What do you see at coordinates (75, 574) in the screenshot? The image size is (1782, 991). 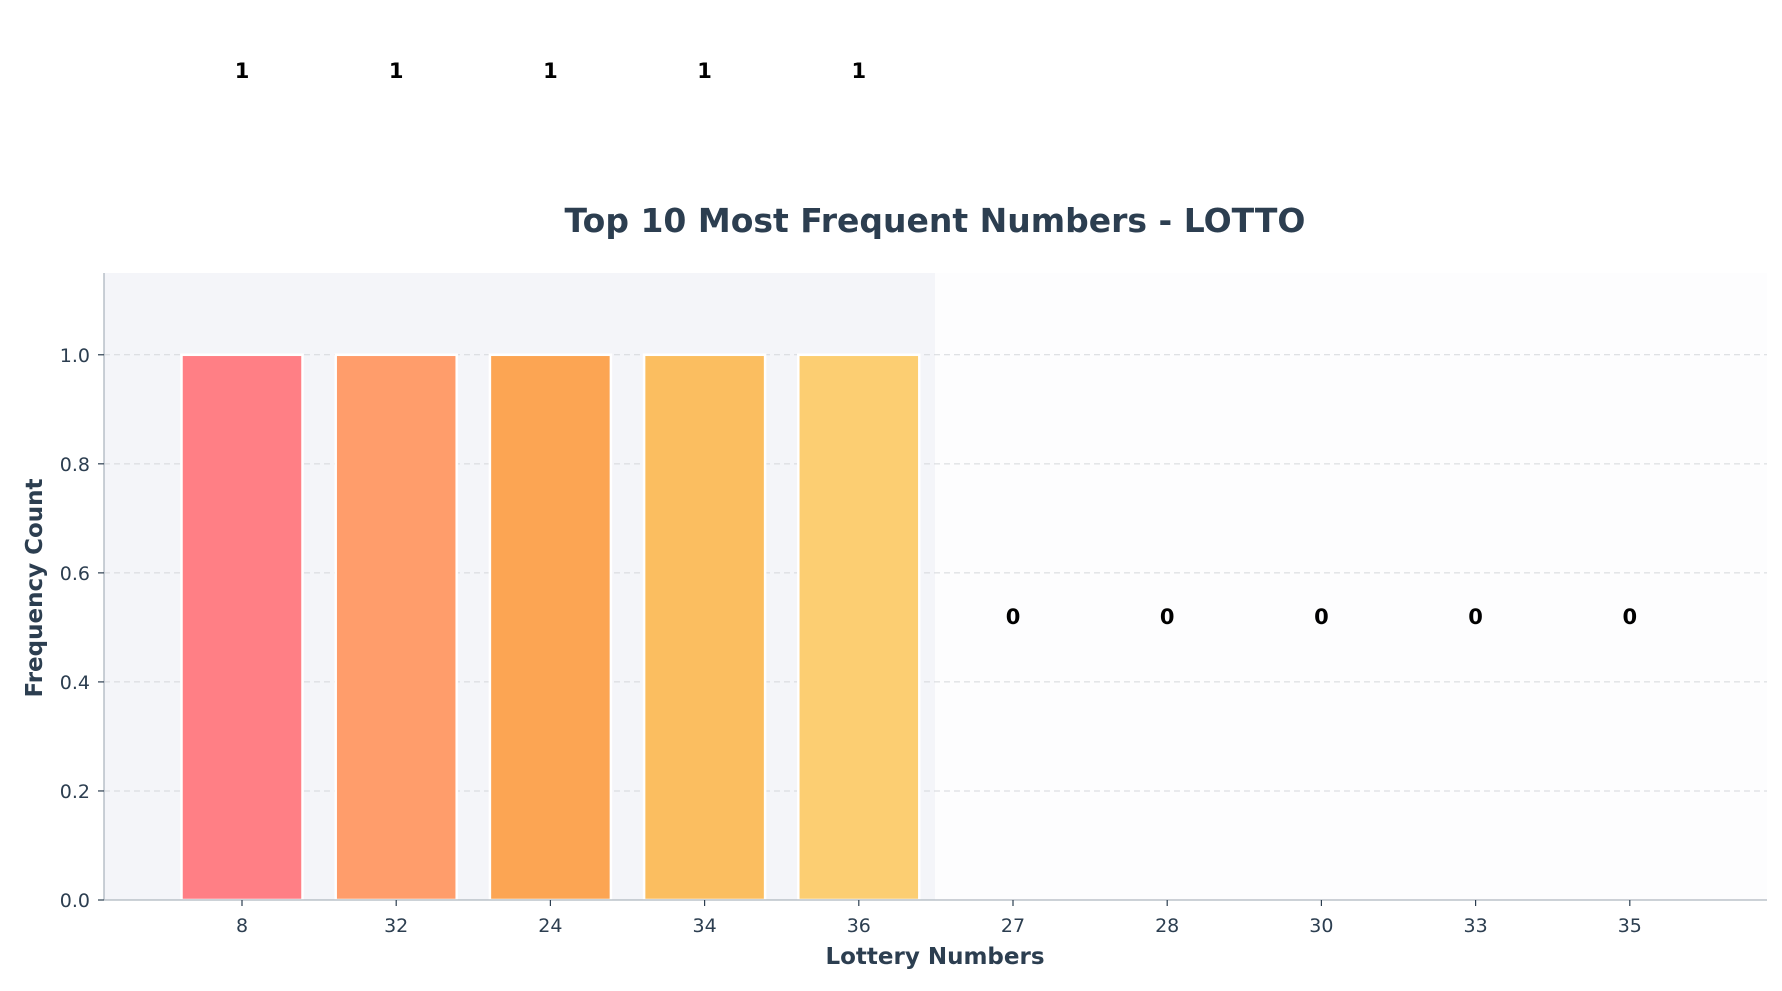 I see `y-tick-label: 0.6` at bounding box center [75, 574].